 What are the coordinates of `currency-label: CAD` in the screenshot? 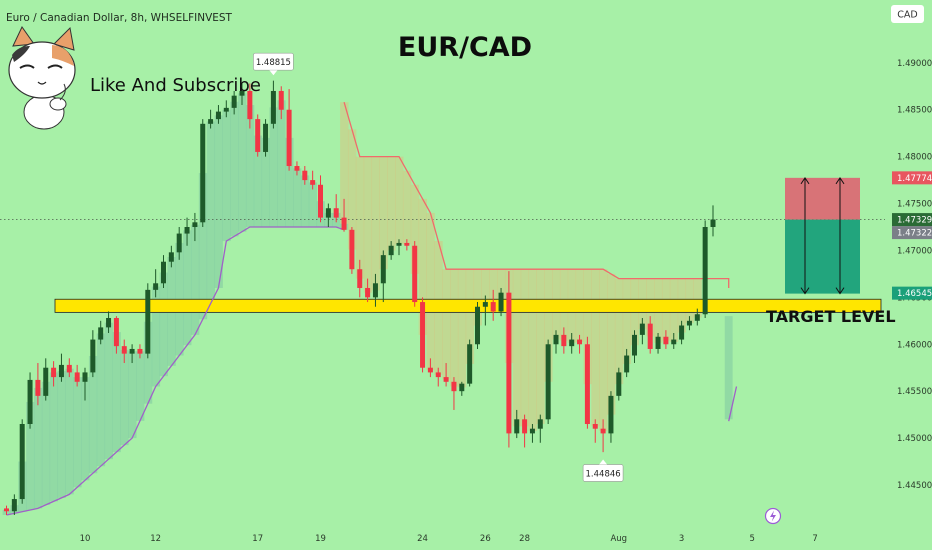 It's located at (907, 15).